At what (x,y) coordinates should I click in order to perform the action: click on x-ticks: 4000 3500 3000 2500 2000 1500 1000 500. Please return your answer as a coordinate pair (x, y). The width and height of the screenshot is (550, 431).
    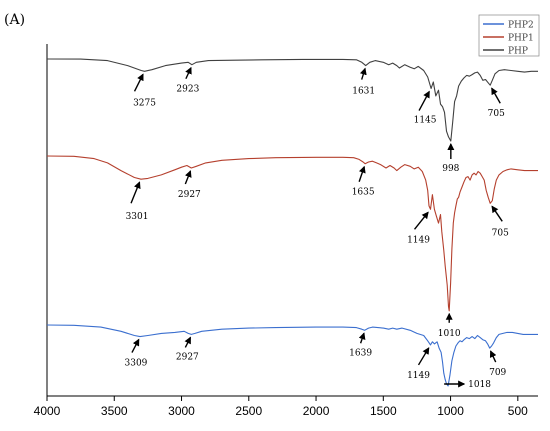
    Looking at the image, I should click on (281, 407).